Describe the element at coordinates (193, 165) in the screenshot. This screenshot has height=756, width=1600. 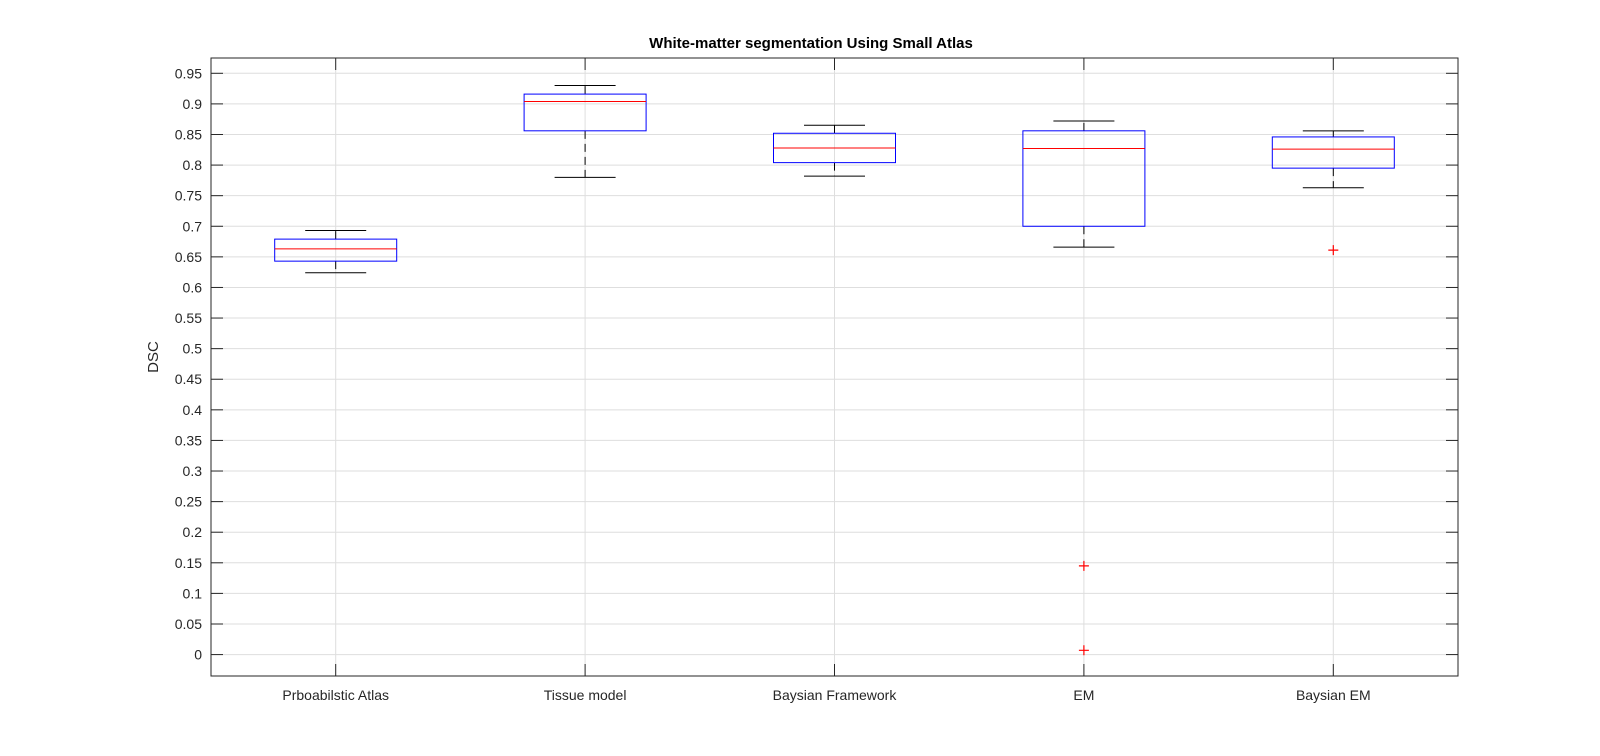
I see `y-tick-label: 0.8` at that location.